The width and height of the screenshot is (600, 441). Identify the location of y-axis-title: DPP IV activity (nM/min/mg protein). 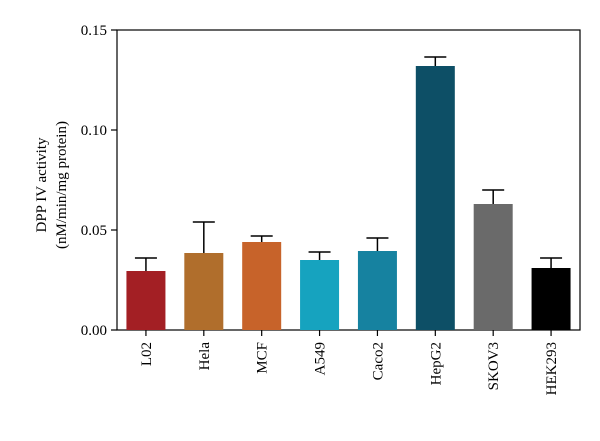
(52, 185).